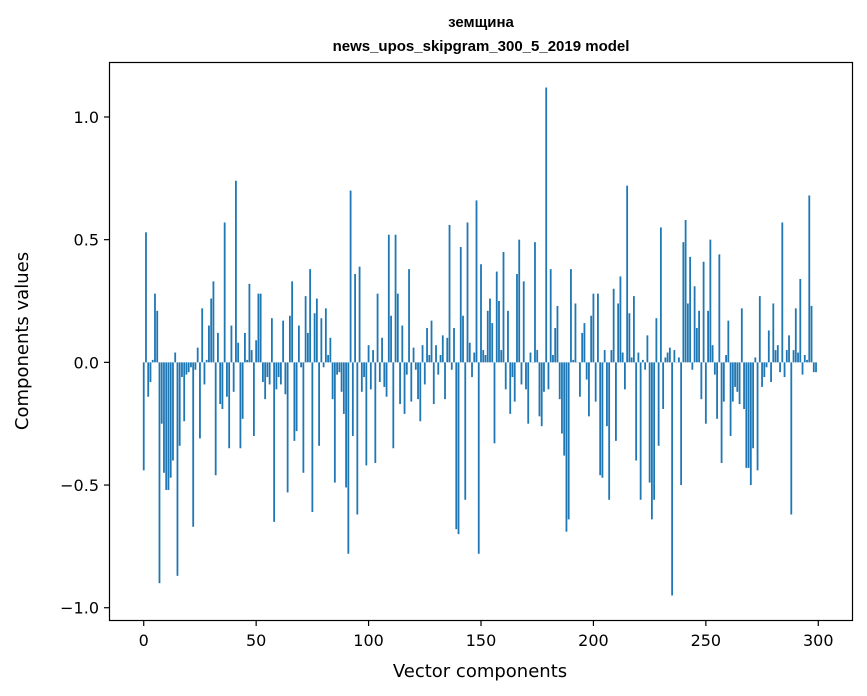 Image resolution: width=867 pixels, height=696 pixels. Describe the element at coordinates (706, 640) in the screenshot. I see `x-tick-label: 250` at that location.